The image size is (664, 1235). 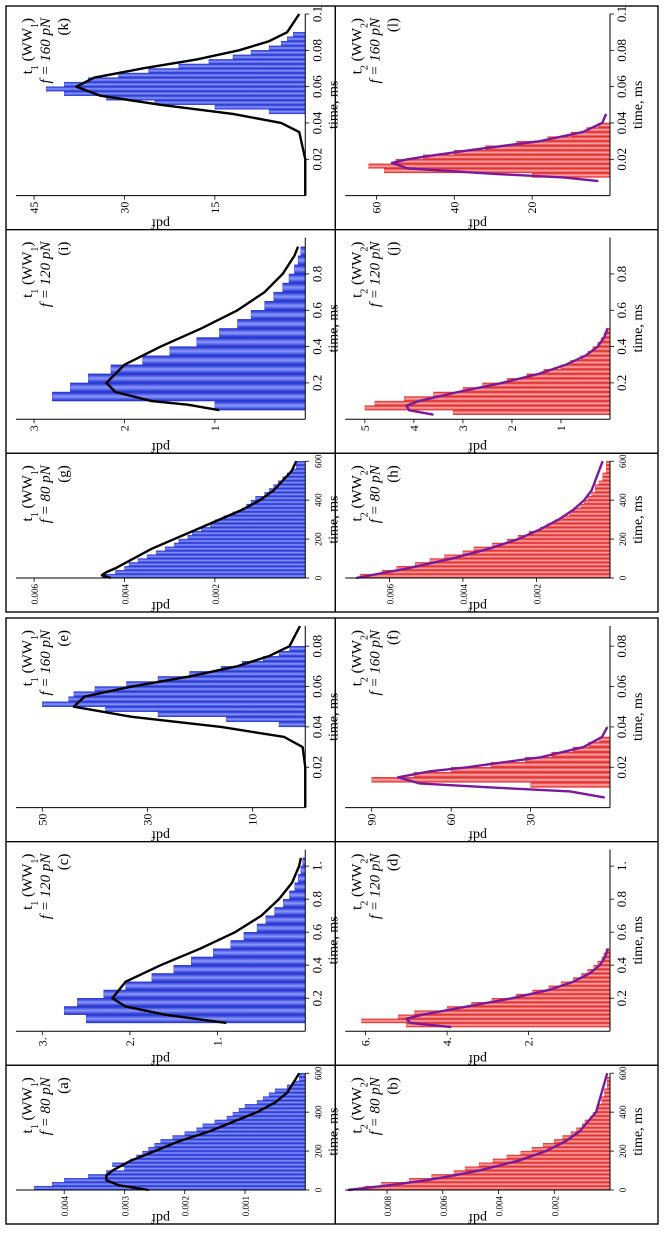 What do you see at coordinates (316, 122) in the screenshot?
I see `x-tick-label: 0.04` at bounding box center [316, 122].